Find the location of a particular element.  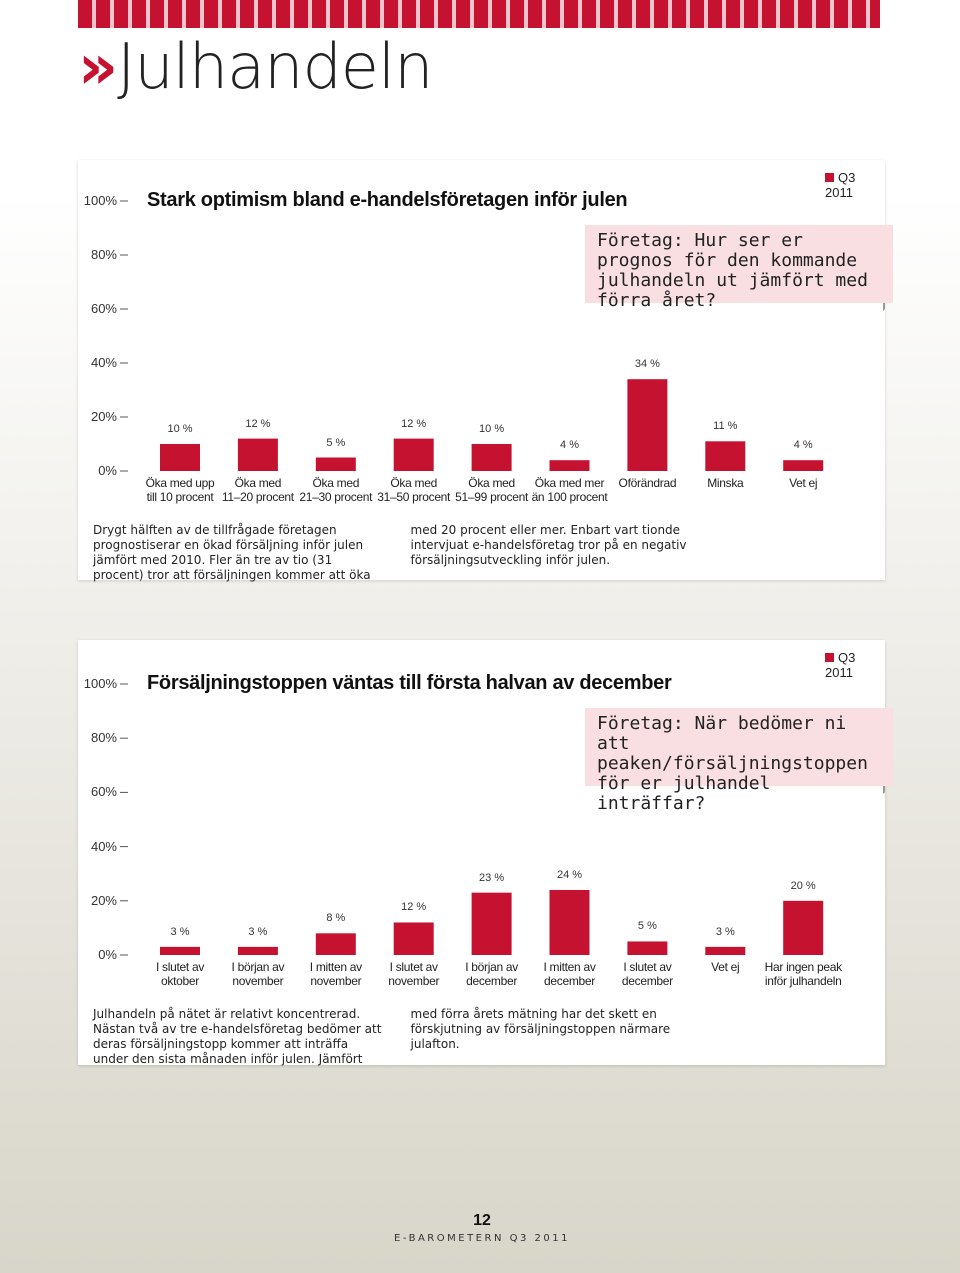

x-tick-label: I slutet av december is located at coordinates (647, 974).